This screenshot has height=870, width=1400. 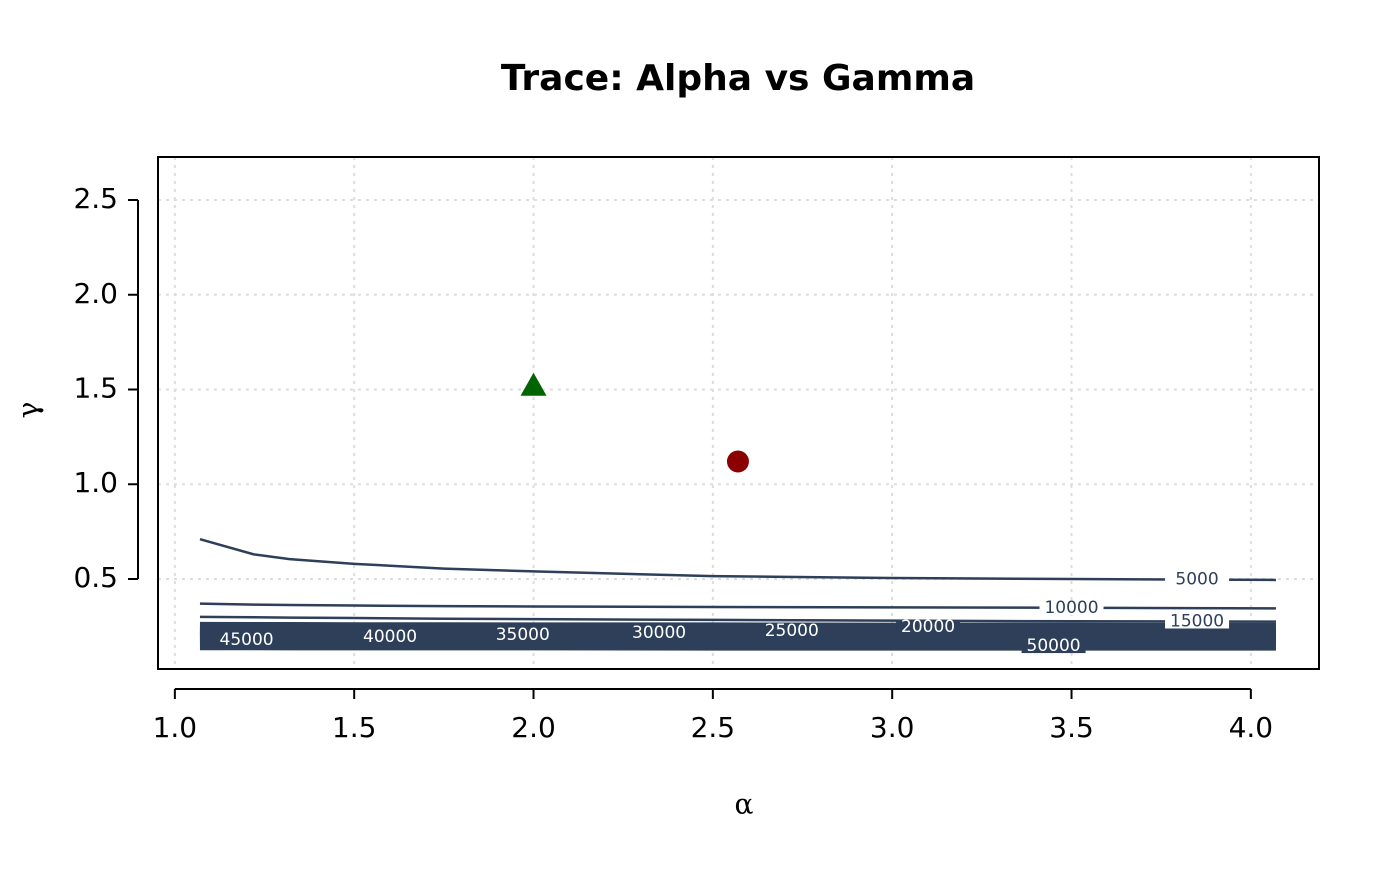 I want to click on contour-label: 20000, so click(x=928, y=627).